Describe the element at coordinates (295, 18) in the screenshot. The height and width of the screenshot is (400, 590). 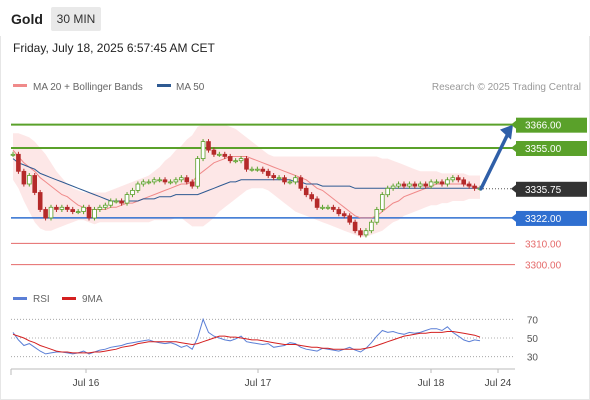
I see `chart-header: Gold 30 MIN` at that location.